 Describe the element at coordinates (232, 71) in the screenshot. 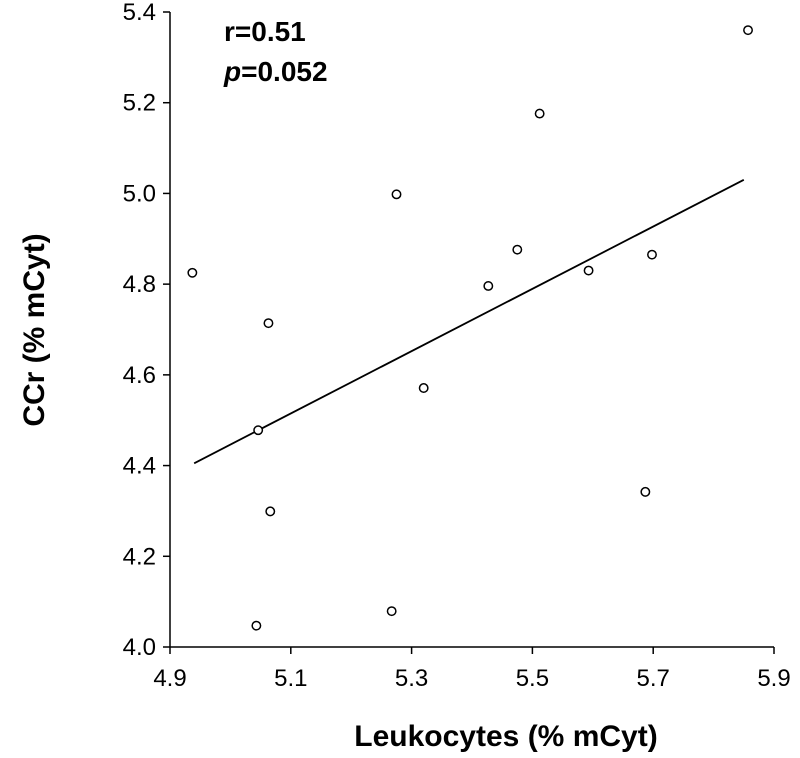

I see `annotation-p-label: p` at that location.